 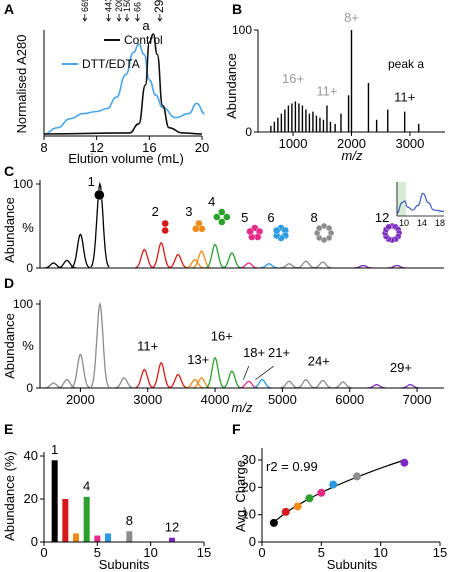 What do you see at coordinates (129, 520) in the screenshot?
I see `bar-label: 8` at bounding box center [129, 520].